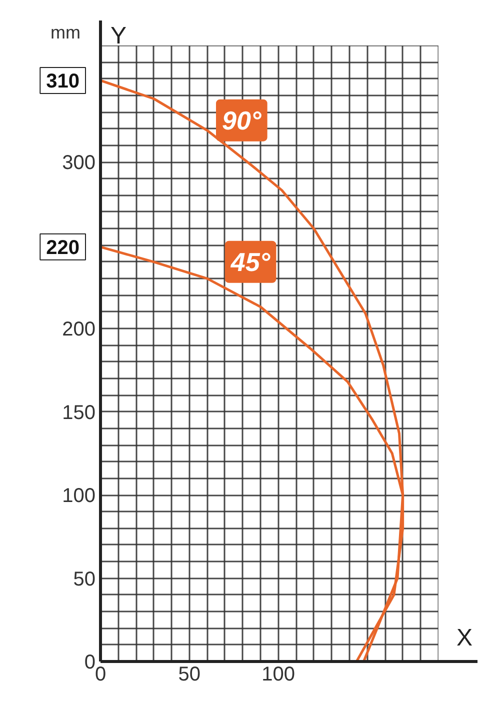 The width and height of the screenshot is (492, 721). What do you see at coordinates (242, 120) in the screenshot?
I see `series-label: 90°` at bounding box center [242, 120].